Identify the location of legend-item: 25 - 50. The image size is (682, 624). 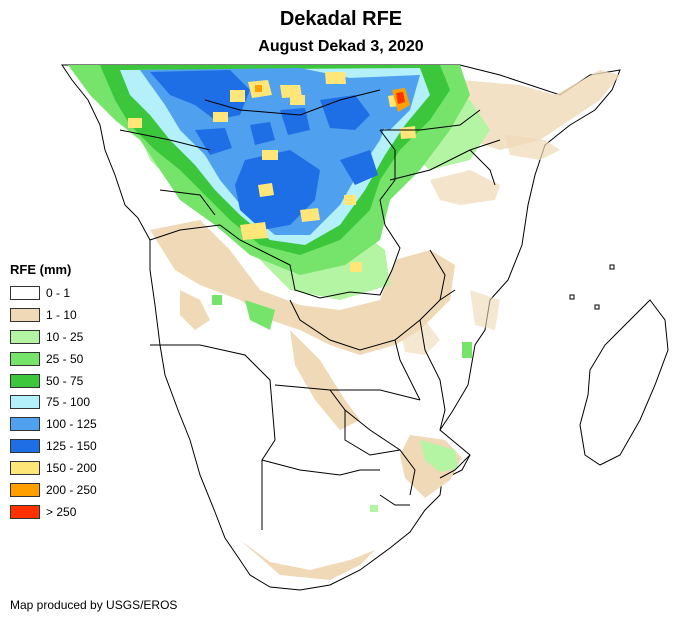
(53, 359).